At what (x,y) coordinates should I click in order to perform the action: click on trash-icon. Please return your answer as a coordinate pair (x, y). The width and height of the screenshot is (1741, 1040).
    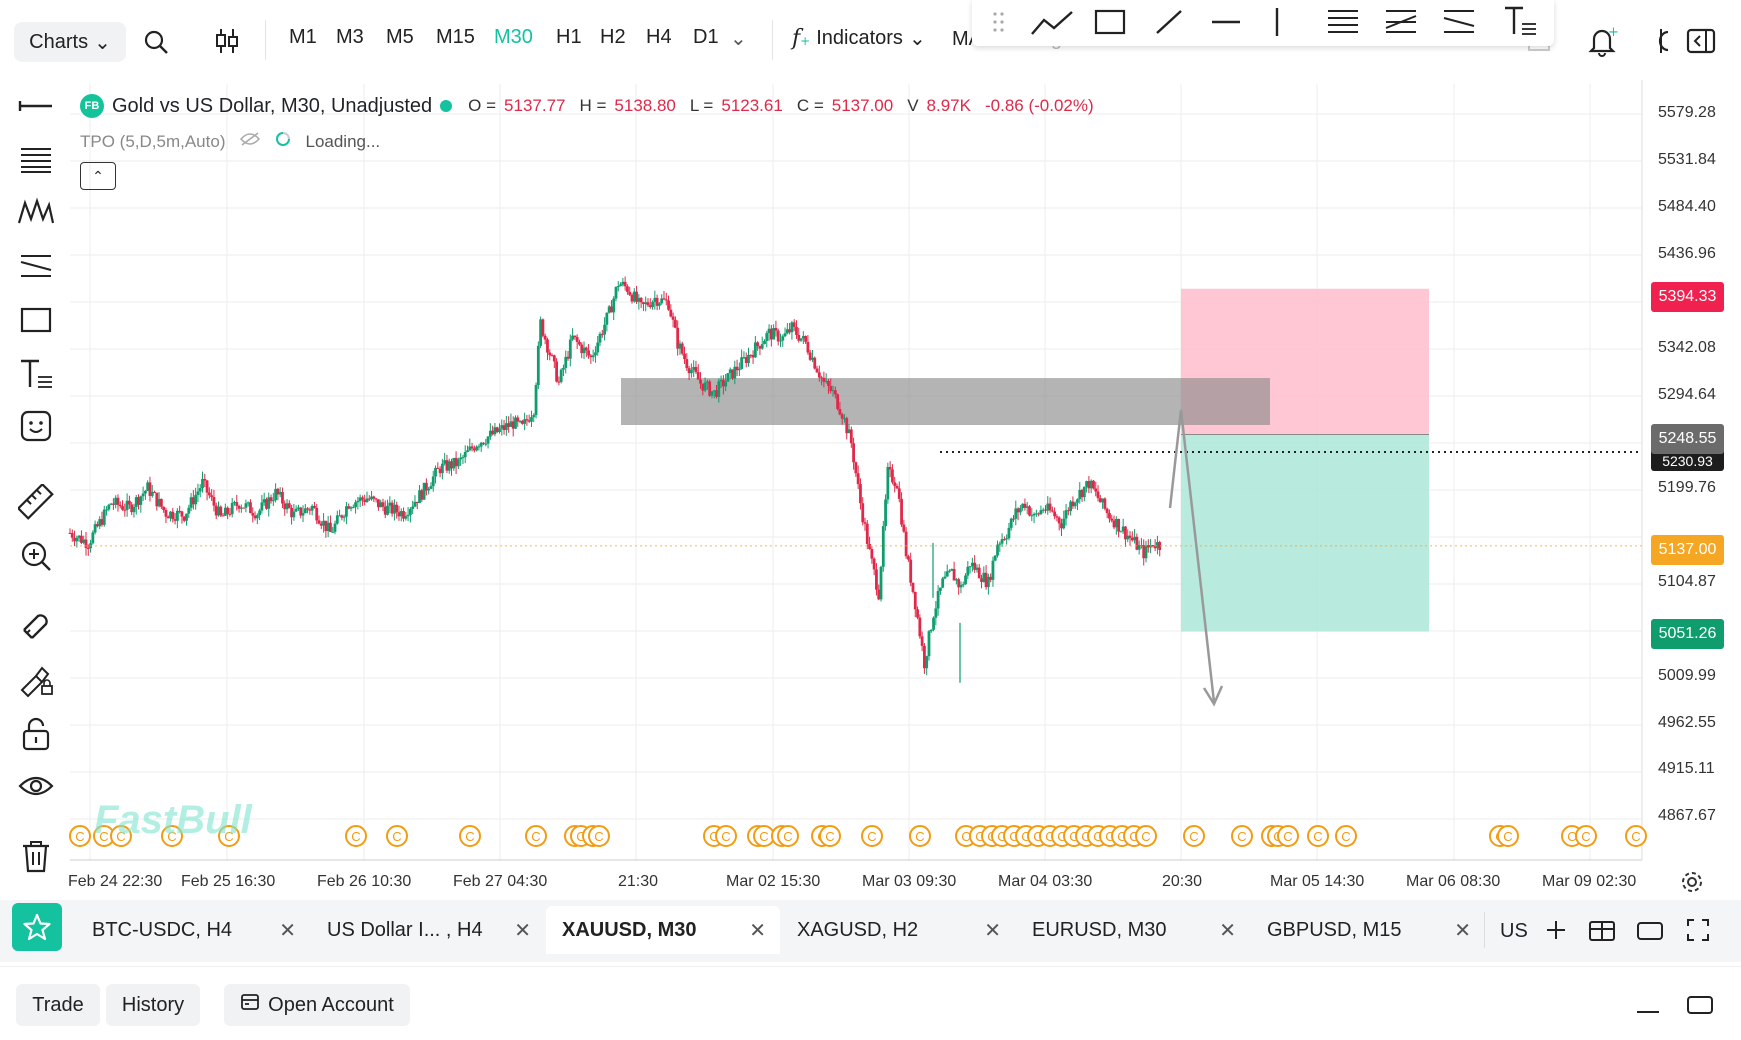
    Looking at the image, I should click on (36, 856).